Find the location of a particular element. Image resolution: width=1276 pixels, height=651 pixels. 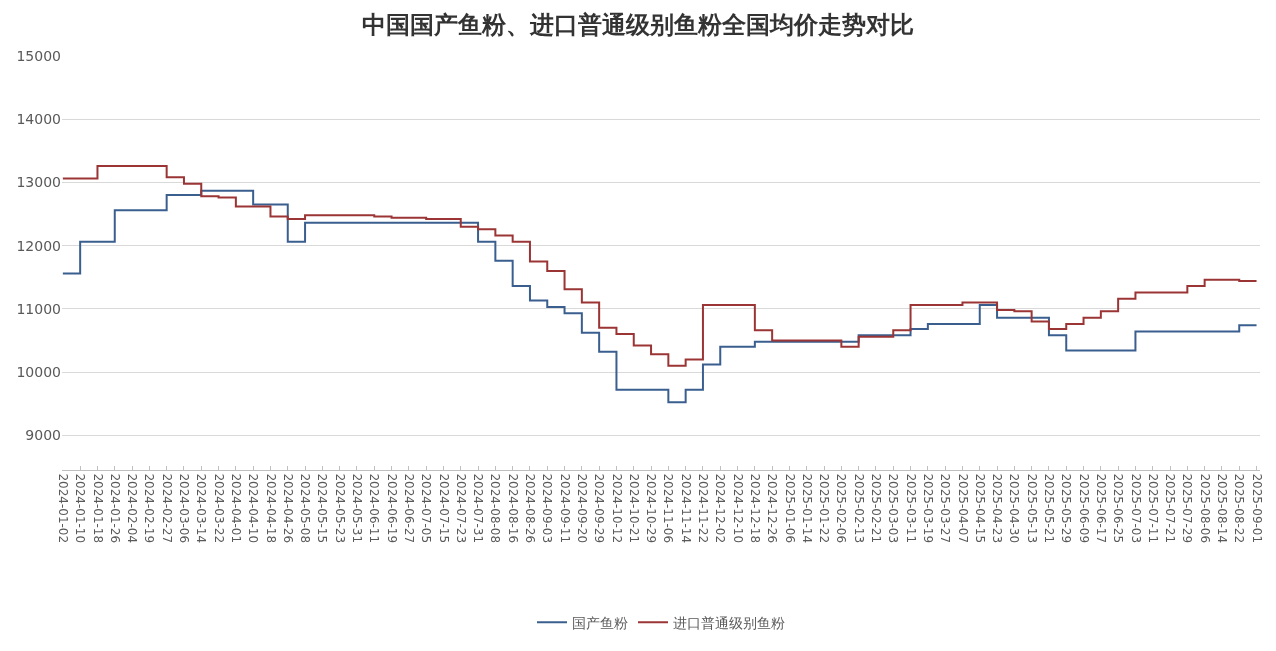

x-tick-label: 2024-07-15 is located at coordinates (443, 508).